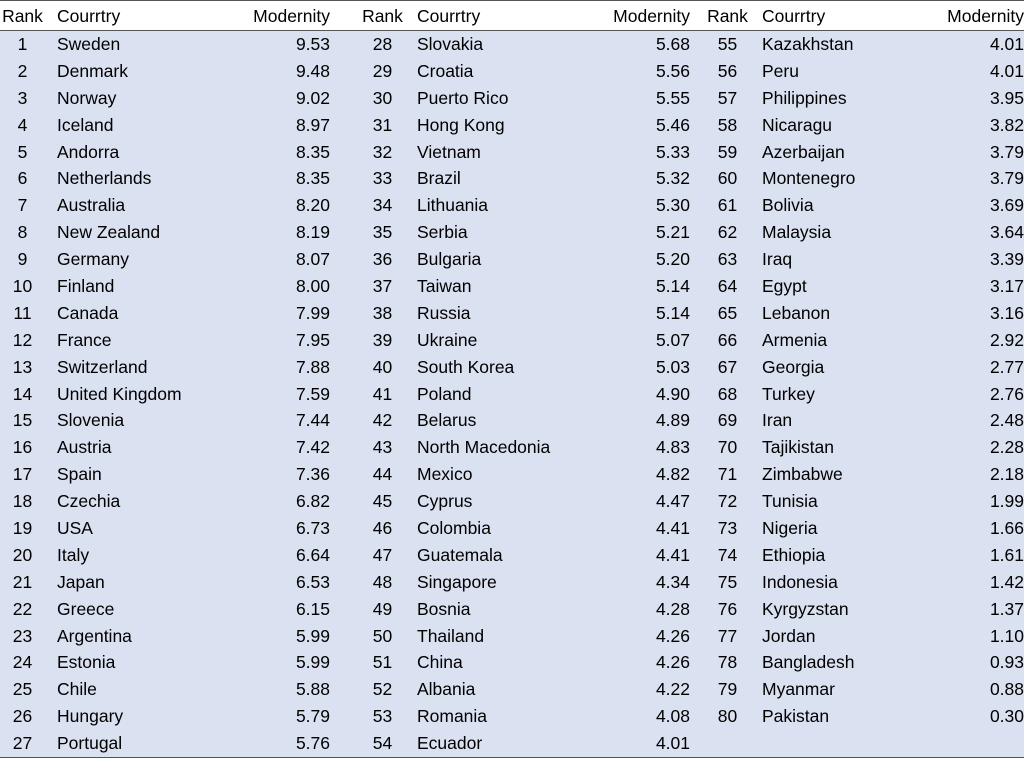  What do you see at coordinates (864, 286) in the screenshot?
I see `table-row: 64 Egypt 3.17` at bounding box center [864, 286].